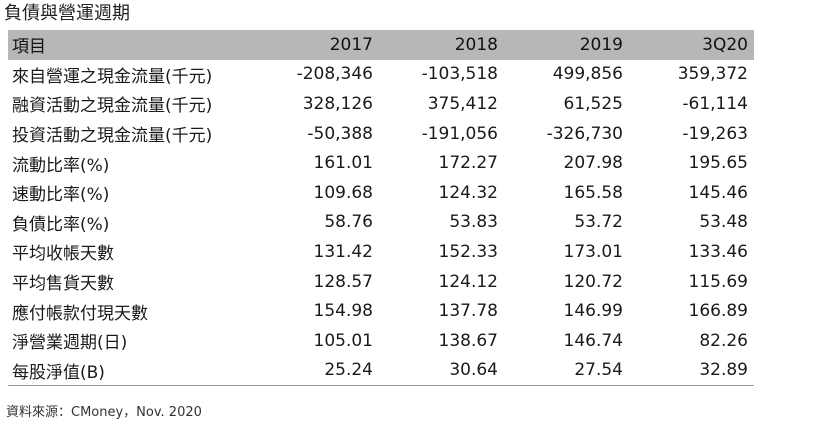 The image size is (820, 426). Describe the element at coordinates (61, 195) in the screenshot. I see `row-label: 速動比率(%)` at that location.